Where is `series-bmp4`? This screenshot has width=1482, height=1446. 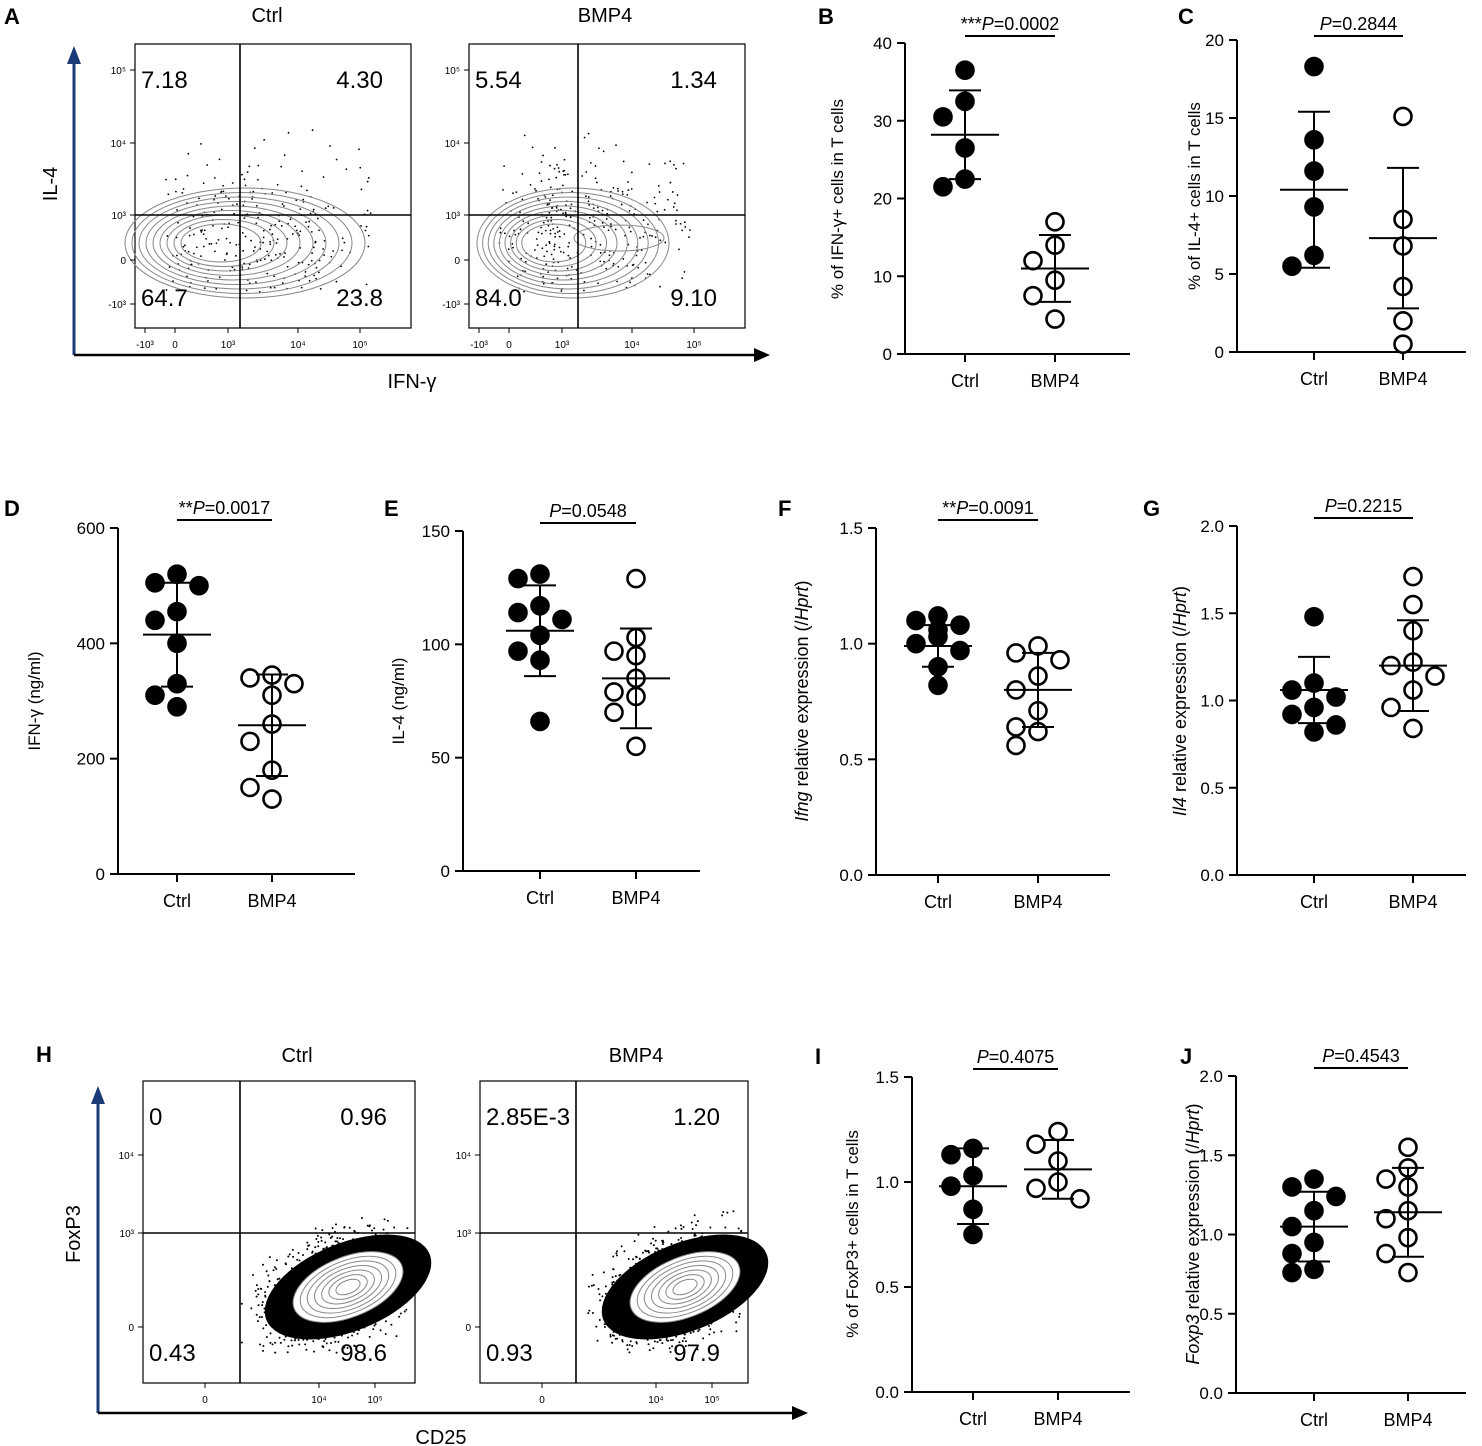
series-bmp4 is located at coordinates (272, 737).